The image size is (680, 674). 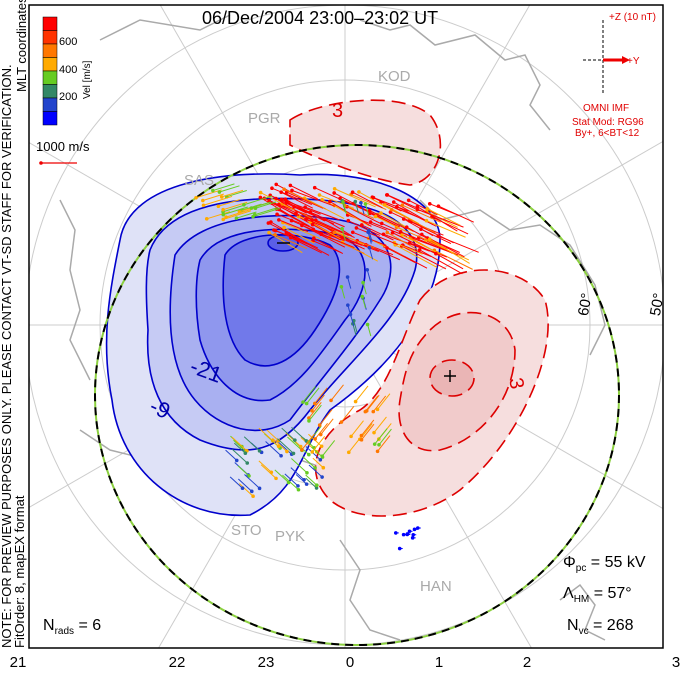 I want to click on colorbar, so click(x=50, y=71).